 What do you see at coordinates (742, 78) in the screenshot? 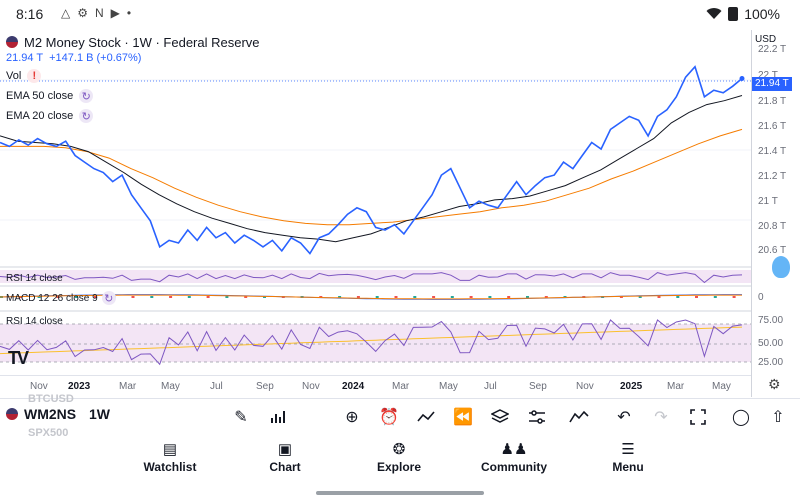
I see `last-price-dot` at bounding box center [742, 78].